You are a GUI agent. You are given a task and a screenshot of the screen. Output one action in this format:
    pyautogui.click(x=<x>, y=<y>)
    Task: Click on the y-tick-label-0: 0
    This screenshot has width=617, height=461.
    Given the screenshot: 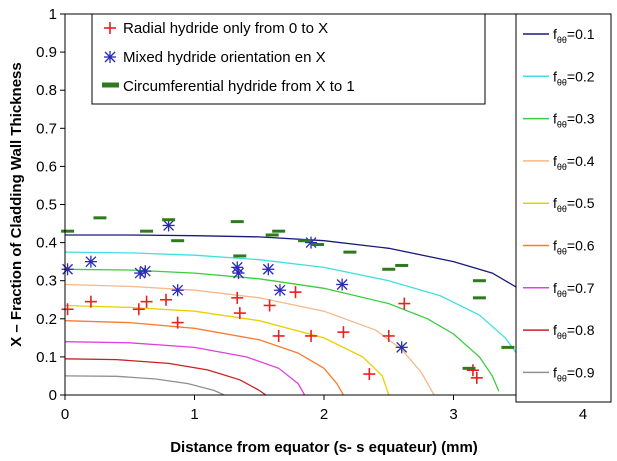 What is the action you would take?
    pyautogui.click(x=53, y=395)
    